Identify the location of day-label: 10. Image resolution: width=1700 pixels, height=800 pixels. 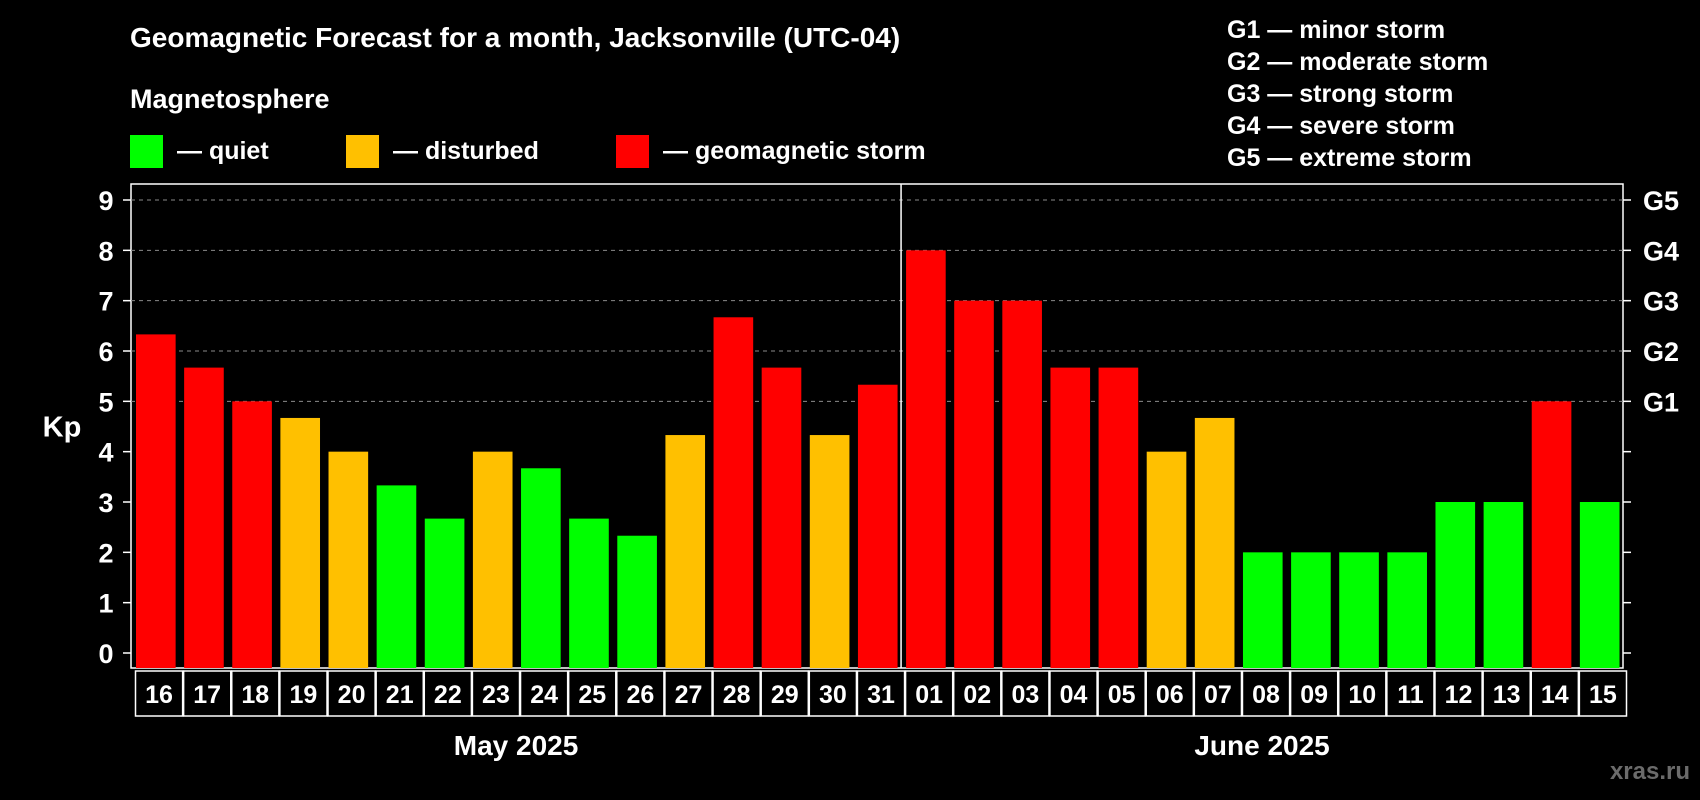
(1362, 695).